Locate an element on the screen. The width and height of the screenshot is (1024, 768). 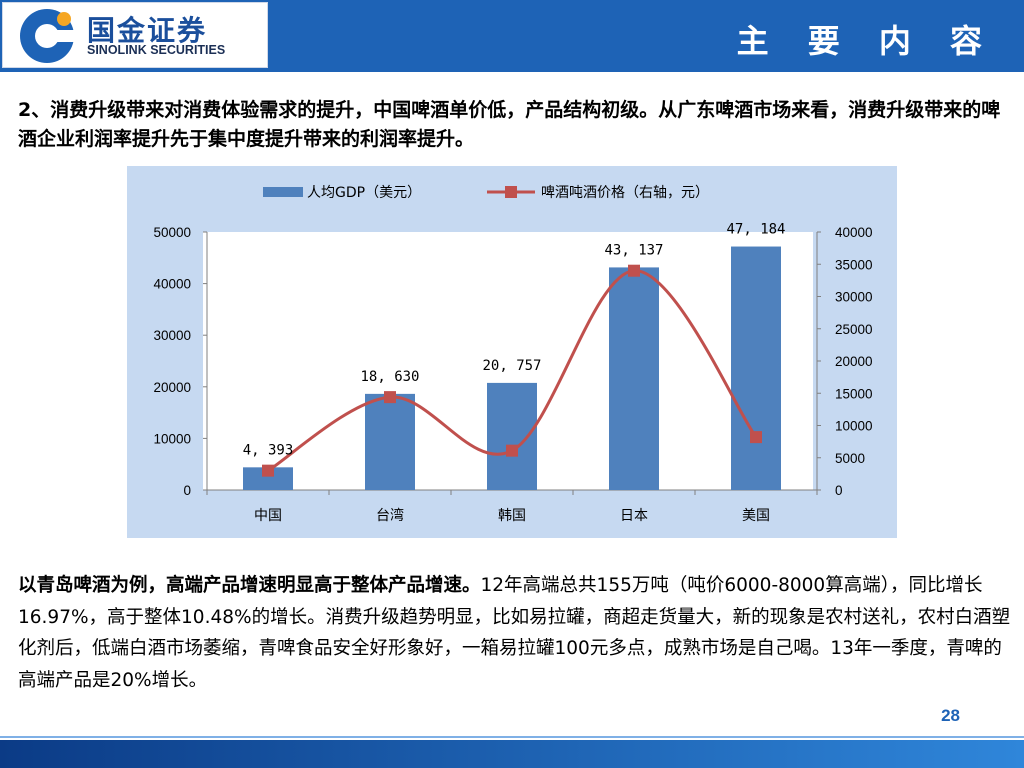
legend-bar-swatch is located at coordinates (283, 192).